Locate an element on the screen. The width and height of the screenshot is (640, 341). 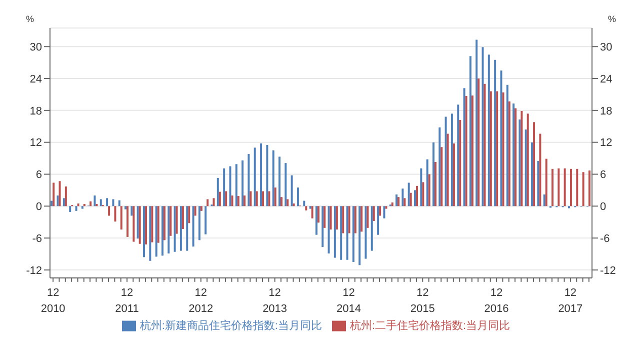
legend-label: 杭州:二手住宅价格指数:当月同比 is located at coordinates (430, 326).